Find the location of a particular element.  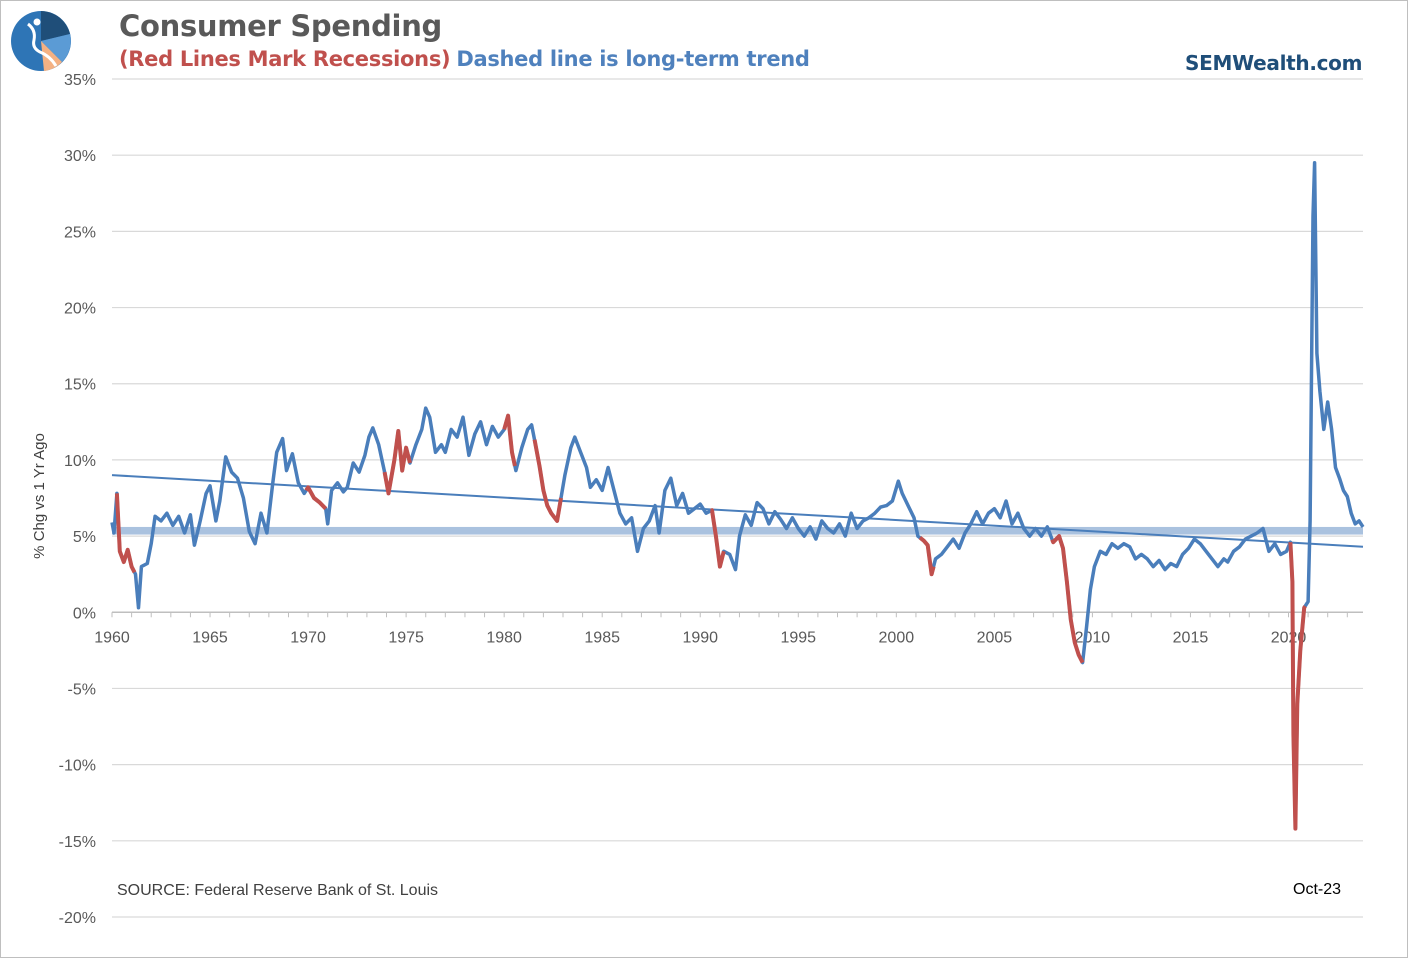

y-axis: -20% -15% -10% -5% 0% 5% 10% 15% 20% 25% 30% 35% is located at coordinates (77, 499).